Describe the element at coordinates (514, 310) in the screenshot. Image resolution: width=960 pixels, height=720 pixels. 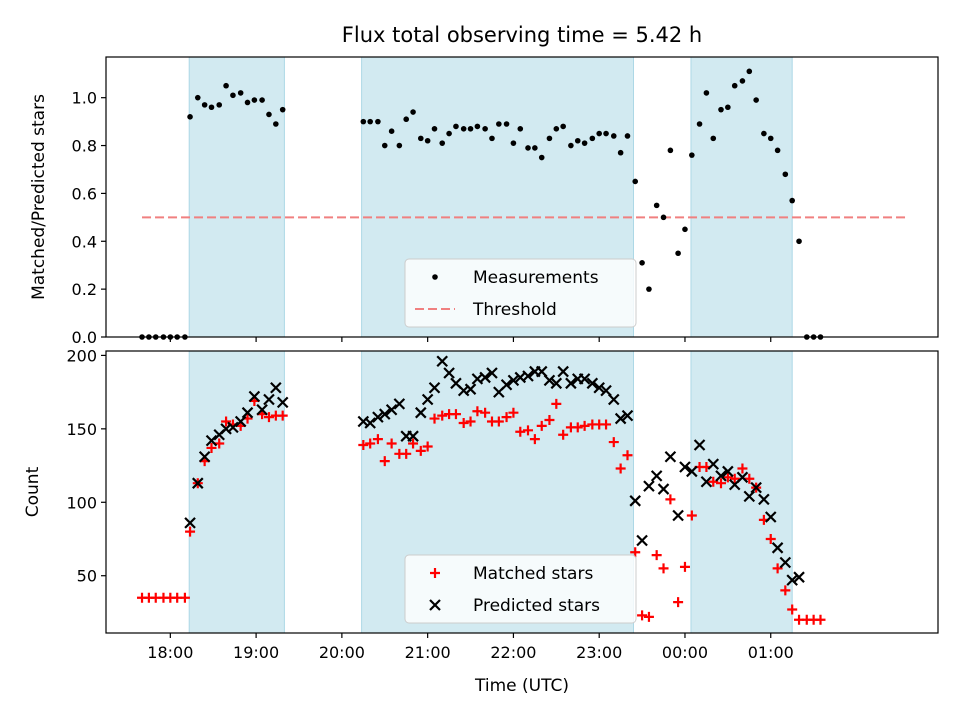
I see `legend-label: Threshold` at that location.